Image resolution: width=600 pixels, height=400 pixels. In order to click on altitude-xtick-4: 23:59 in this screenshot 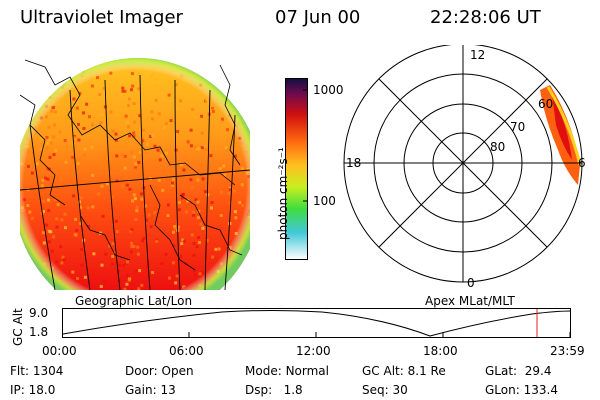, I will do `click(567, 351)`.